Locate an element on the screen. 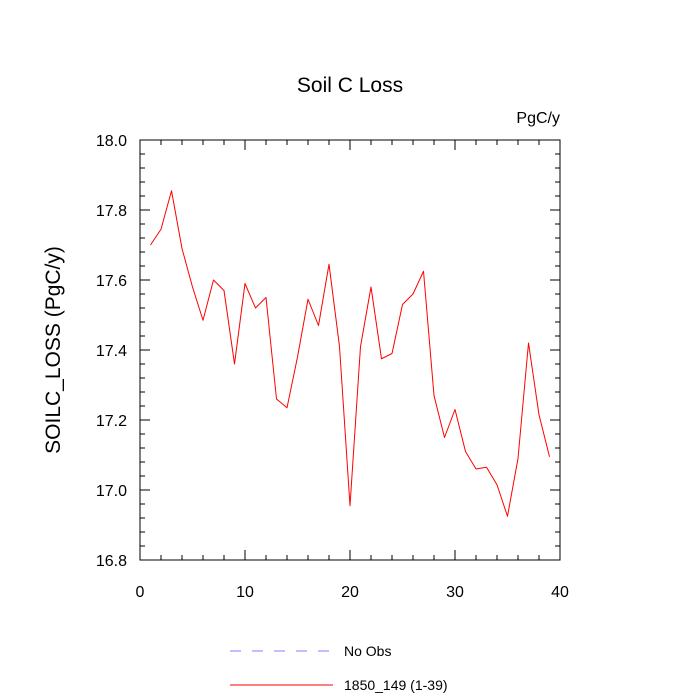 Image resolution: width=700 pixels, height=700 pixels. y-tick-label: 17.0 is located at coordinates (111, 491).